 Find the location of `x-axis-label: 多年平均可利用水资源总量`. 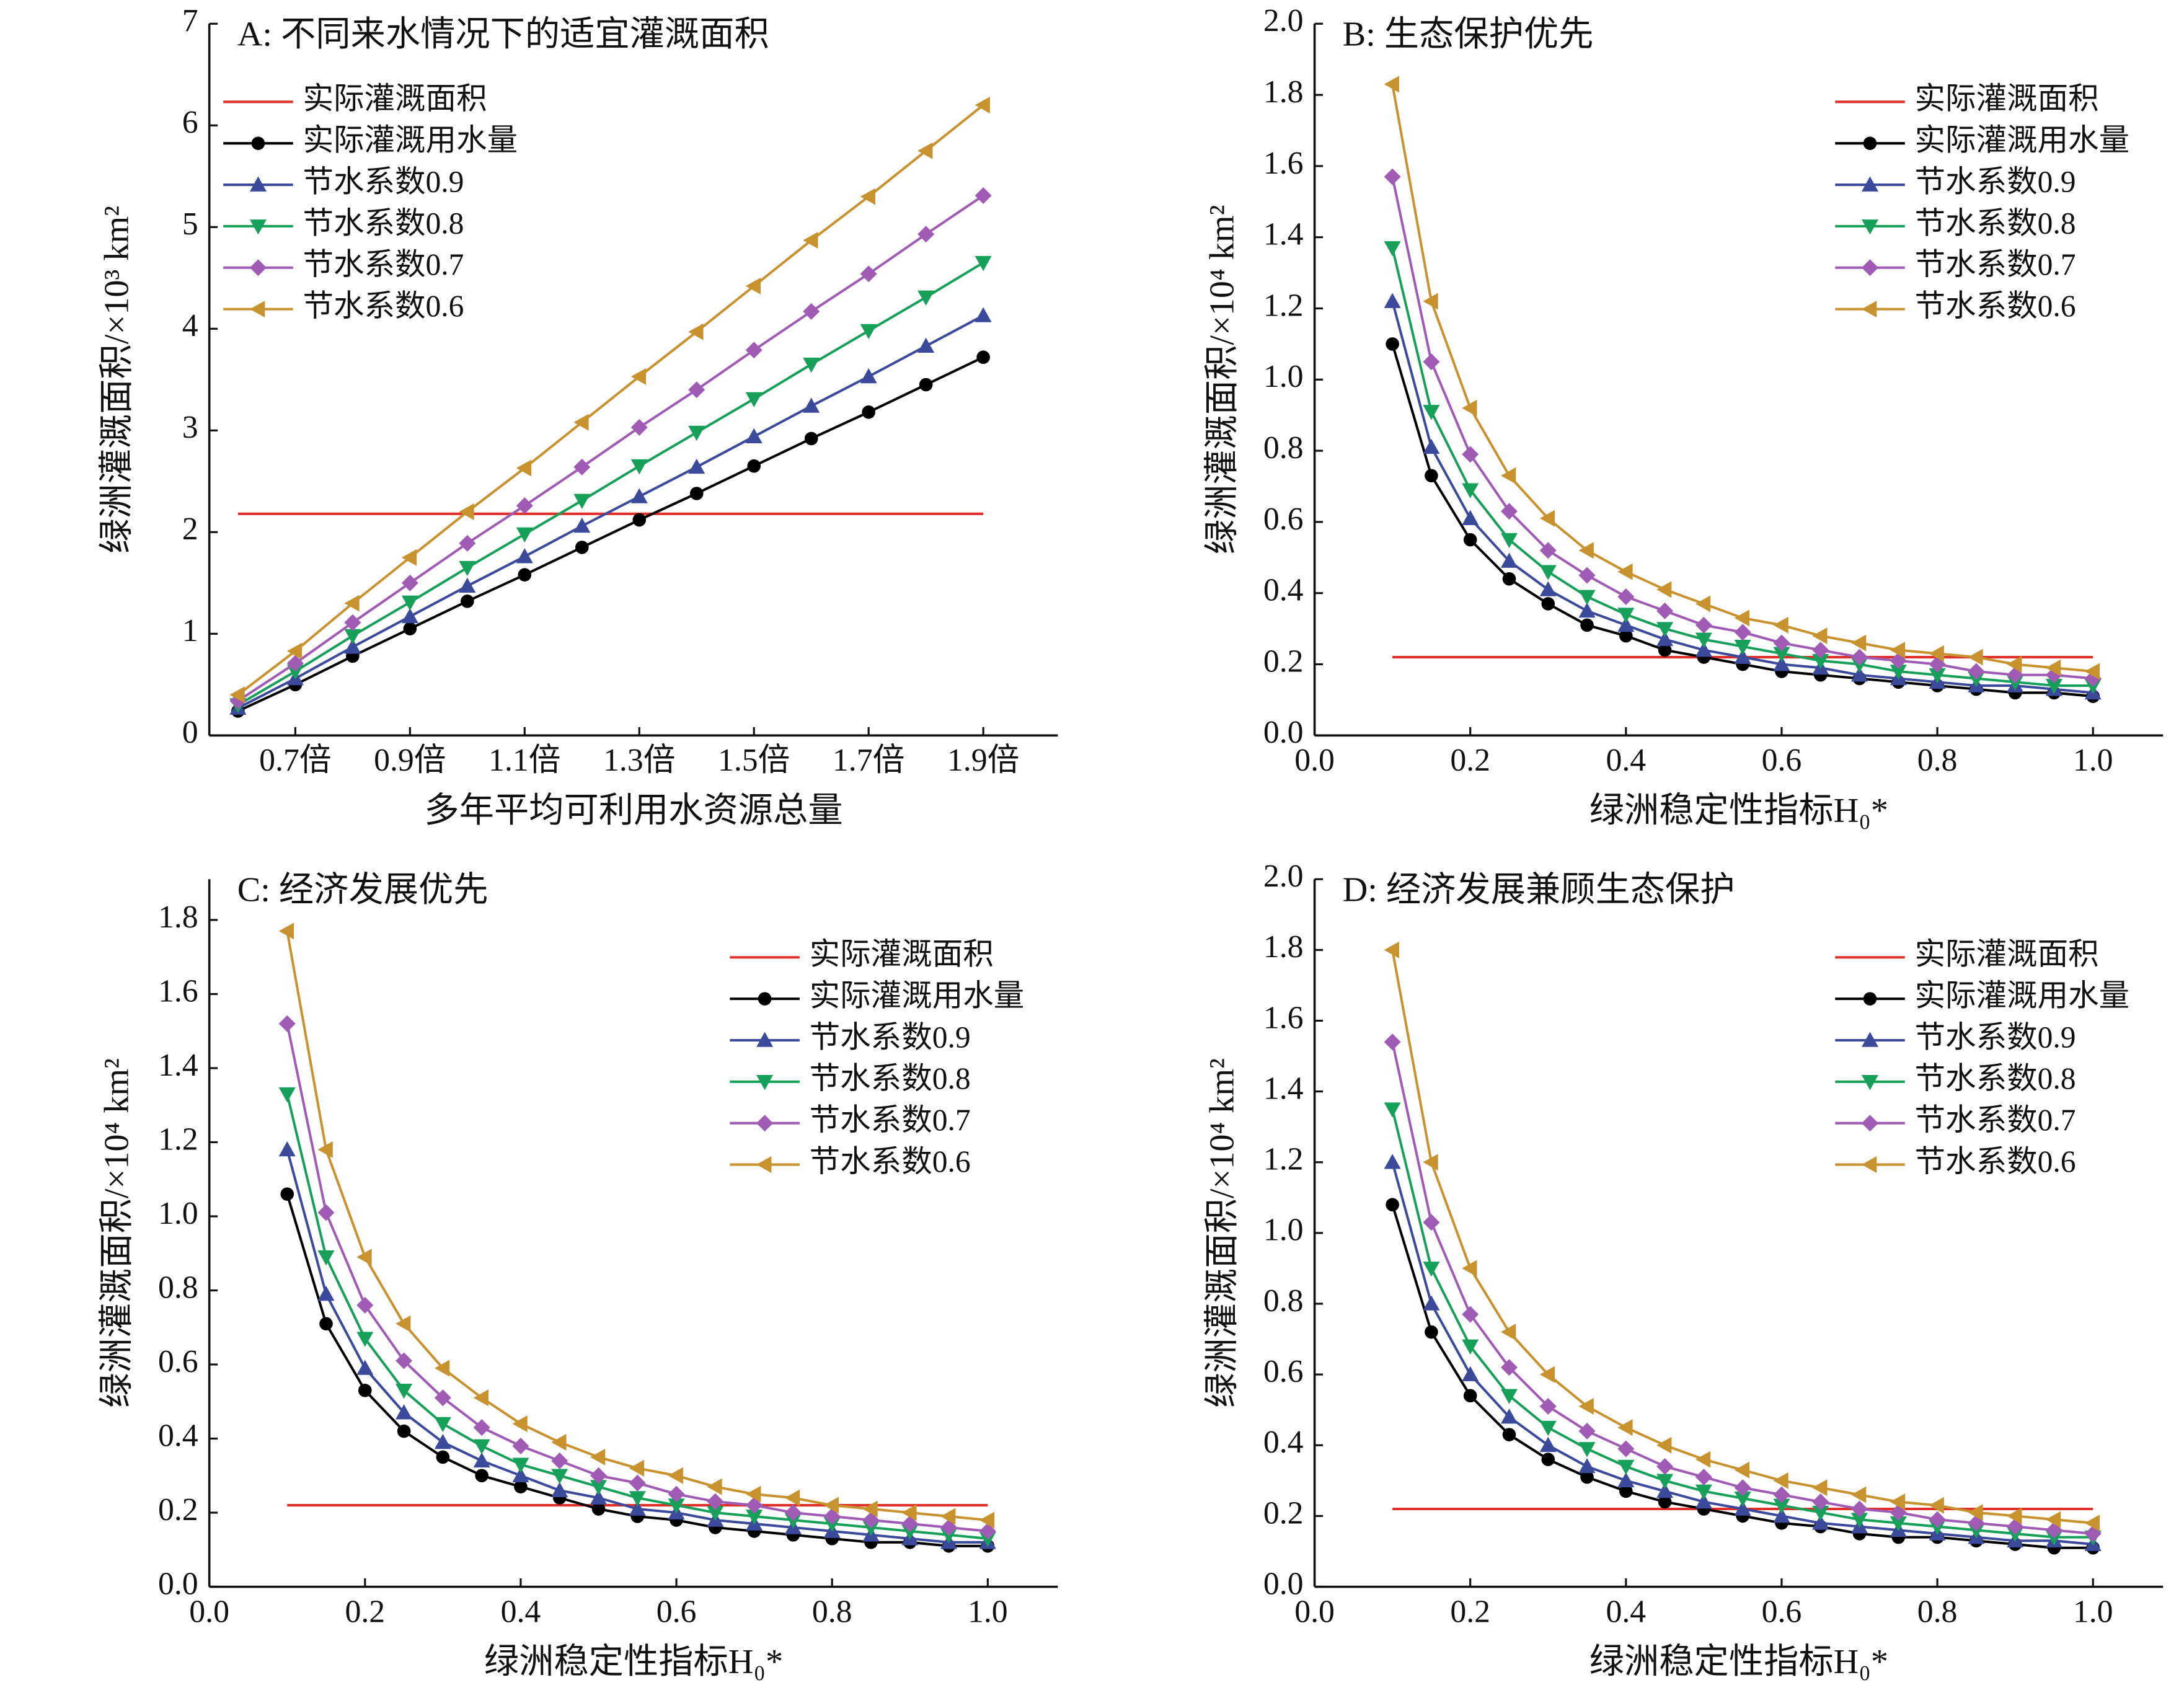

x-axis-label: 多年平均可利用水资源总量 is located at coordinates (633, 810).